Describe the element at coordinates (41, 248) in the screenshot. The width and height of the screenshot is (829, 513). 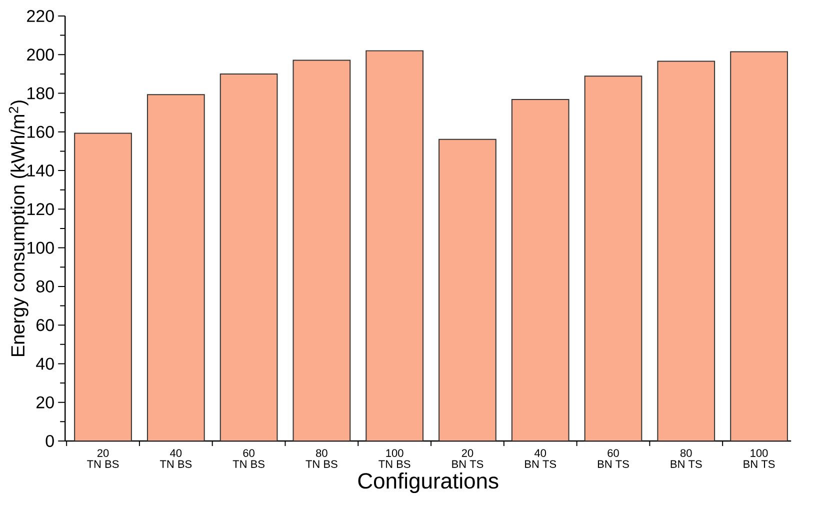
I see `y-tick-label: 100` at that location.